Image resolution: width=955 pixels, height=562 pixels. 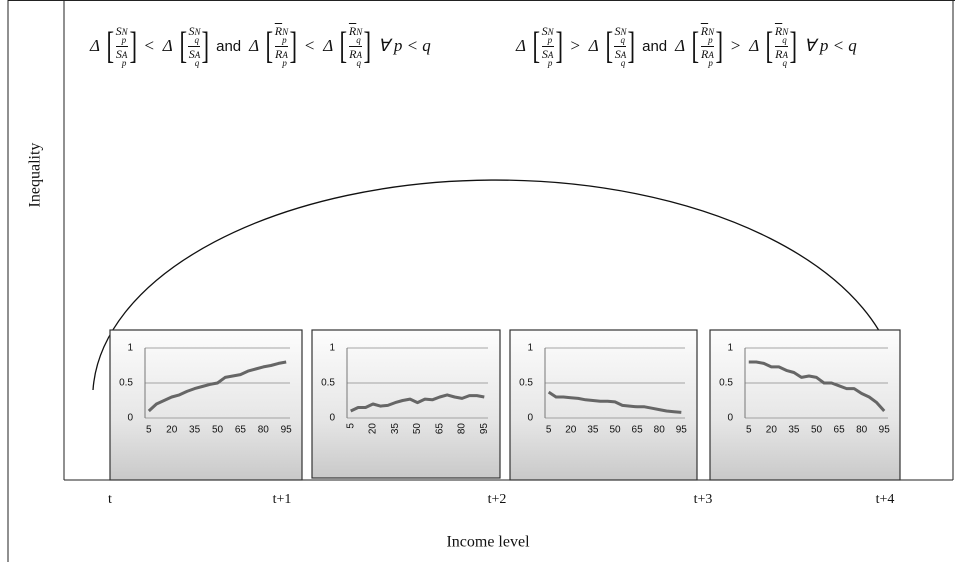 What do you see at coordinates (110, 499) in the screenshot?
I see `stage-label: t` at bounding box center [110, 499].